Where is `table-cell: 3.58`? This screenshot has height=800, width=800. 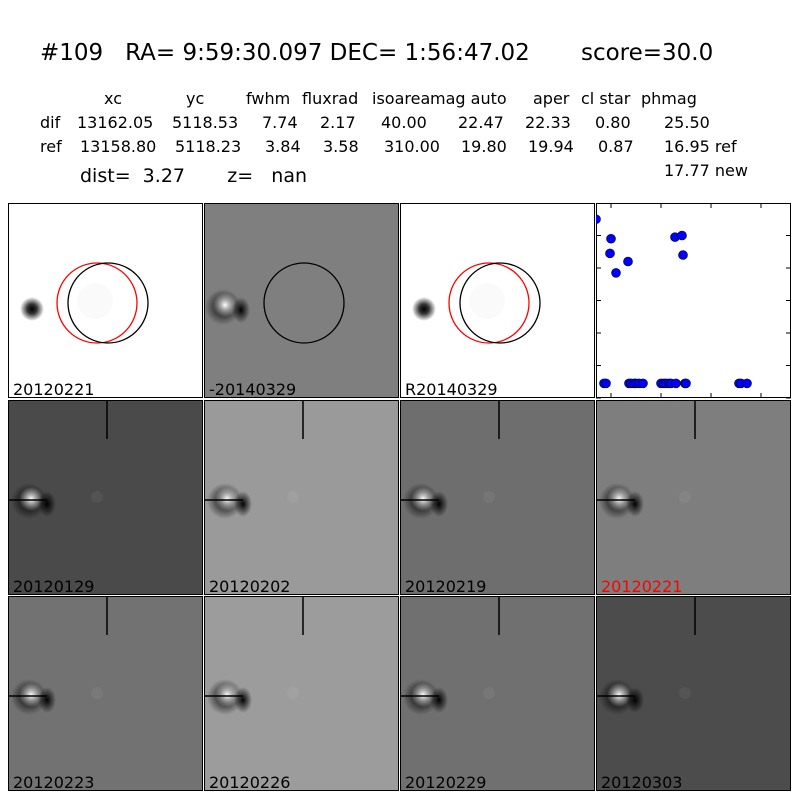 table-cell: 3.58 is located at coordinates (341, 146).